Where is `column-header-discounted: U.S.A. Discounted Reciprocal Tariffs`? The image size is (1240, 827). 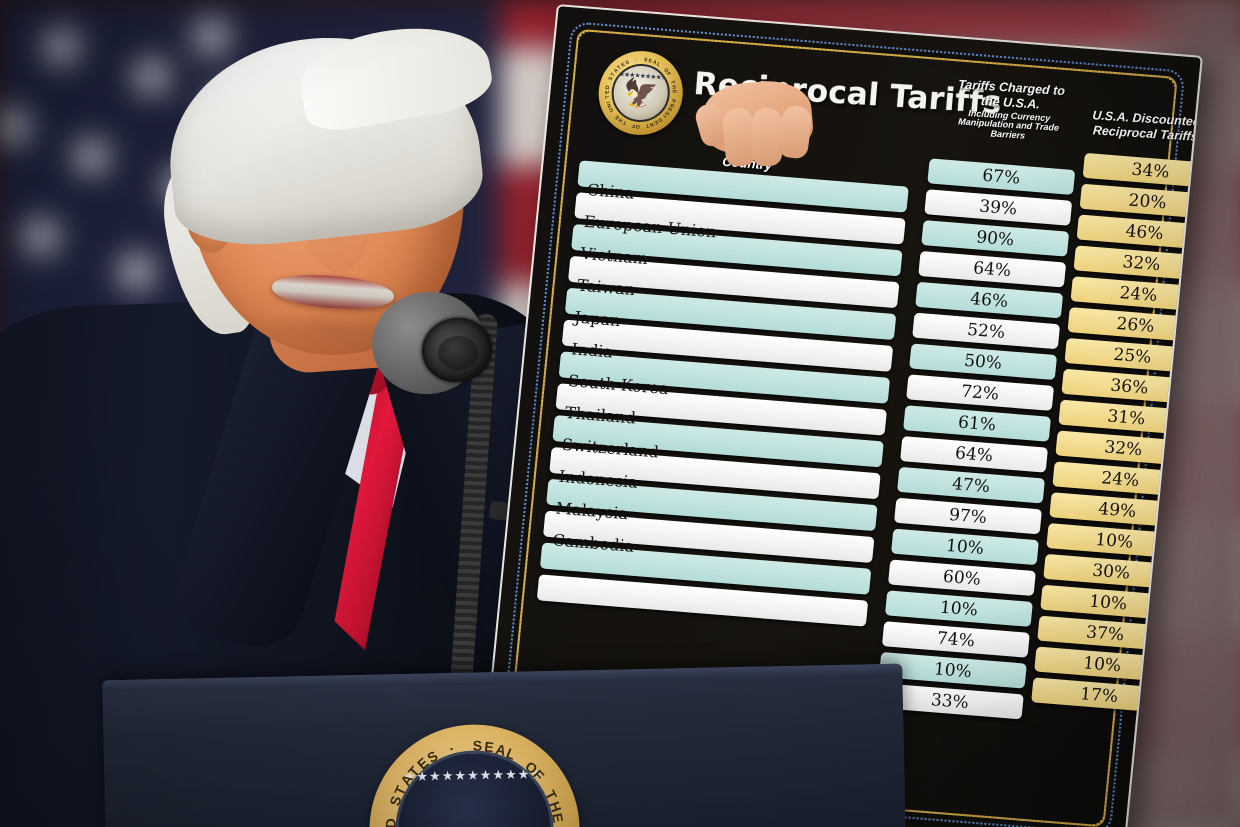 column-header-discounted: U.S.A. Discounted Reciprocal Tariffs is located at coordinates (1146, 126).